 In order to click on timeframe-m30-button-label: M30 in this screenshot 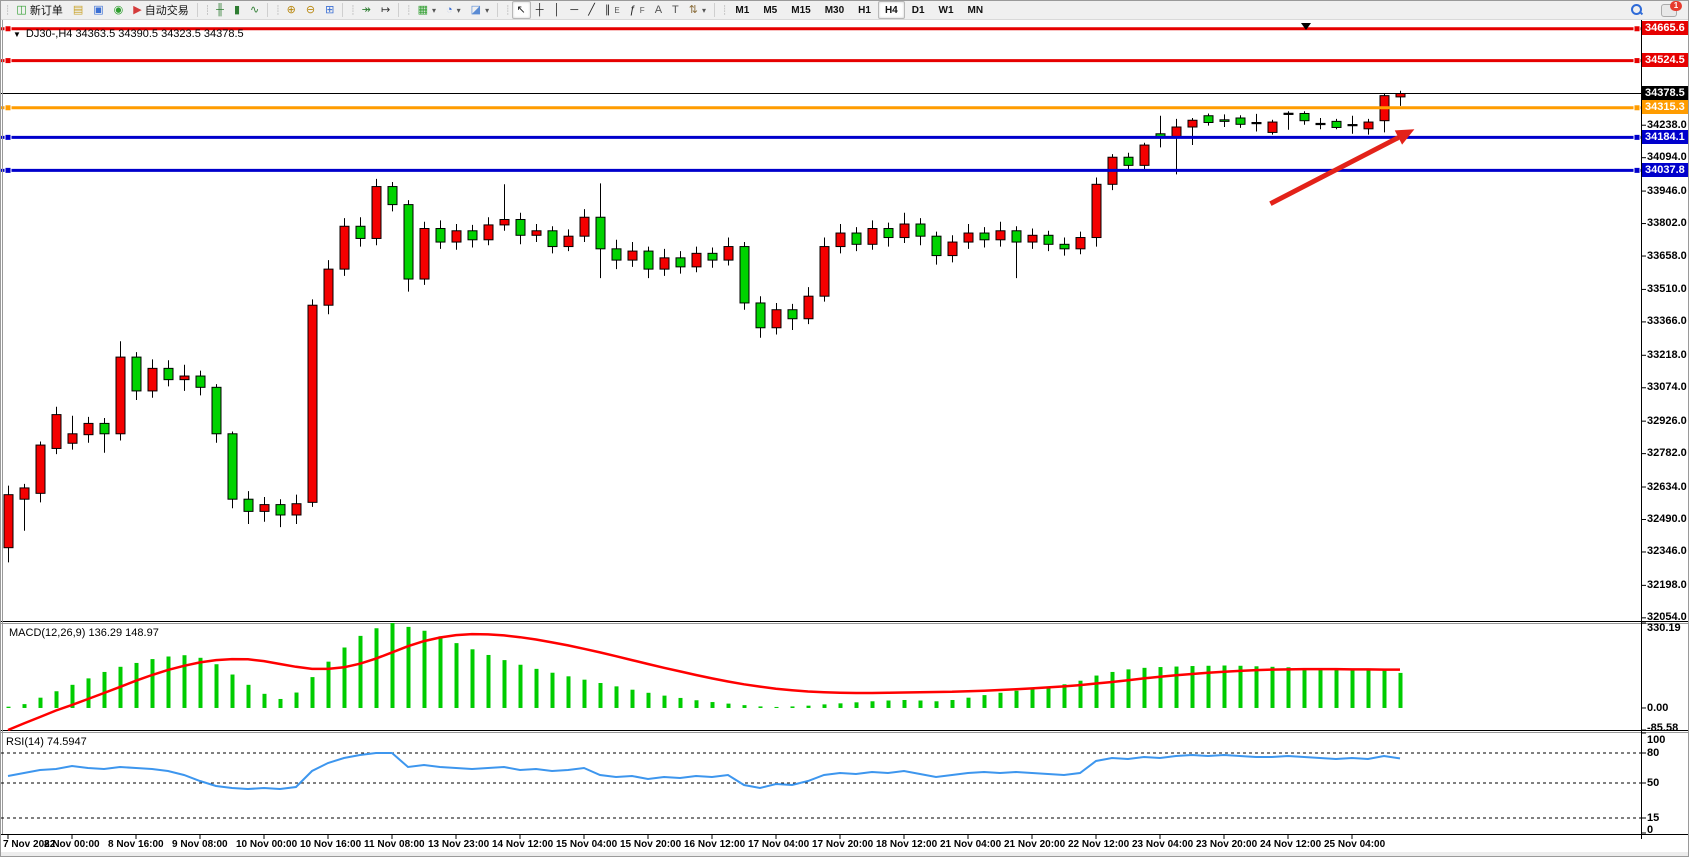, I will do `click(834, 10)`.